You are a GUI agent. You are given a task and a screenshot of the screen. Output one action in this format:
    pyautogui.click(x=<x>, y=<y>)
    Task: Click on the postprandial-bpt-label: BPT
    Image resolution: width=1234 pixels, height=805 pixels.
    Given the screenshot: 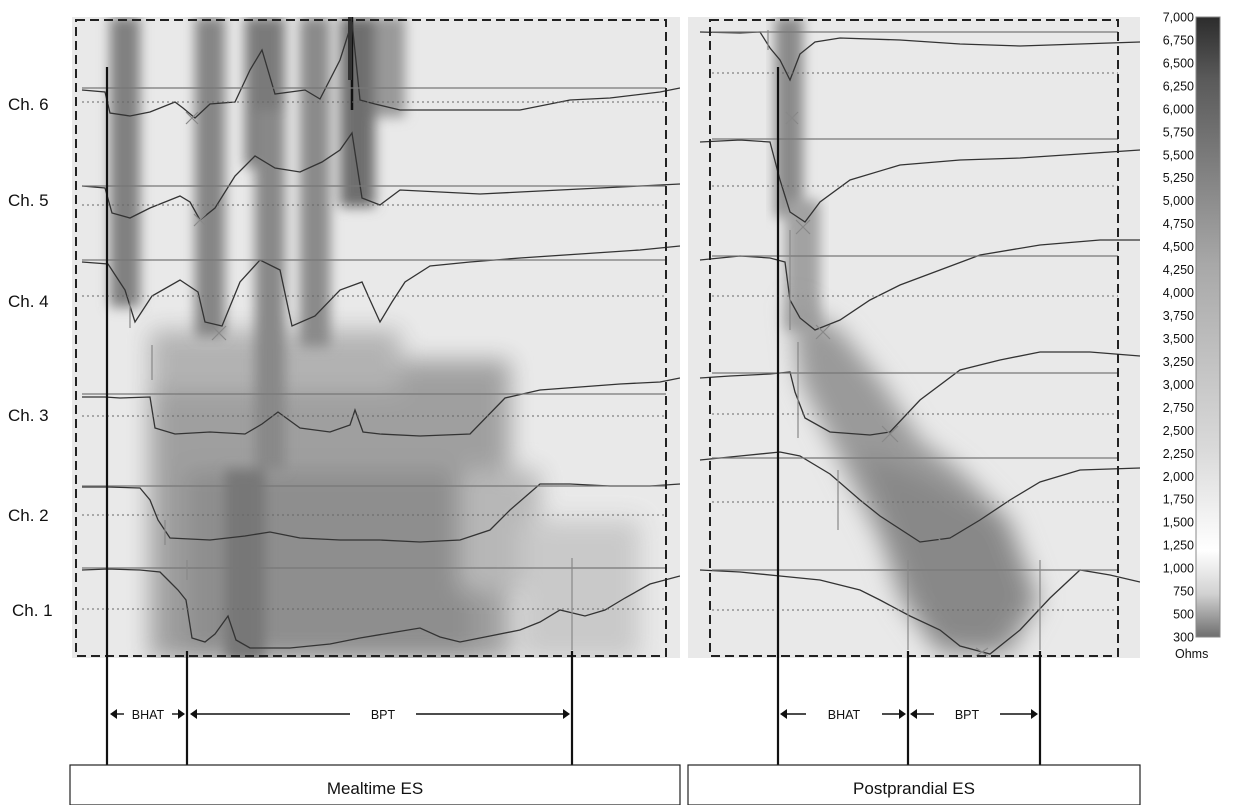 What is the action you would take?
    pyautogui.click(x=967, y=715)
    